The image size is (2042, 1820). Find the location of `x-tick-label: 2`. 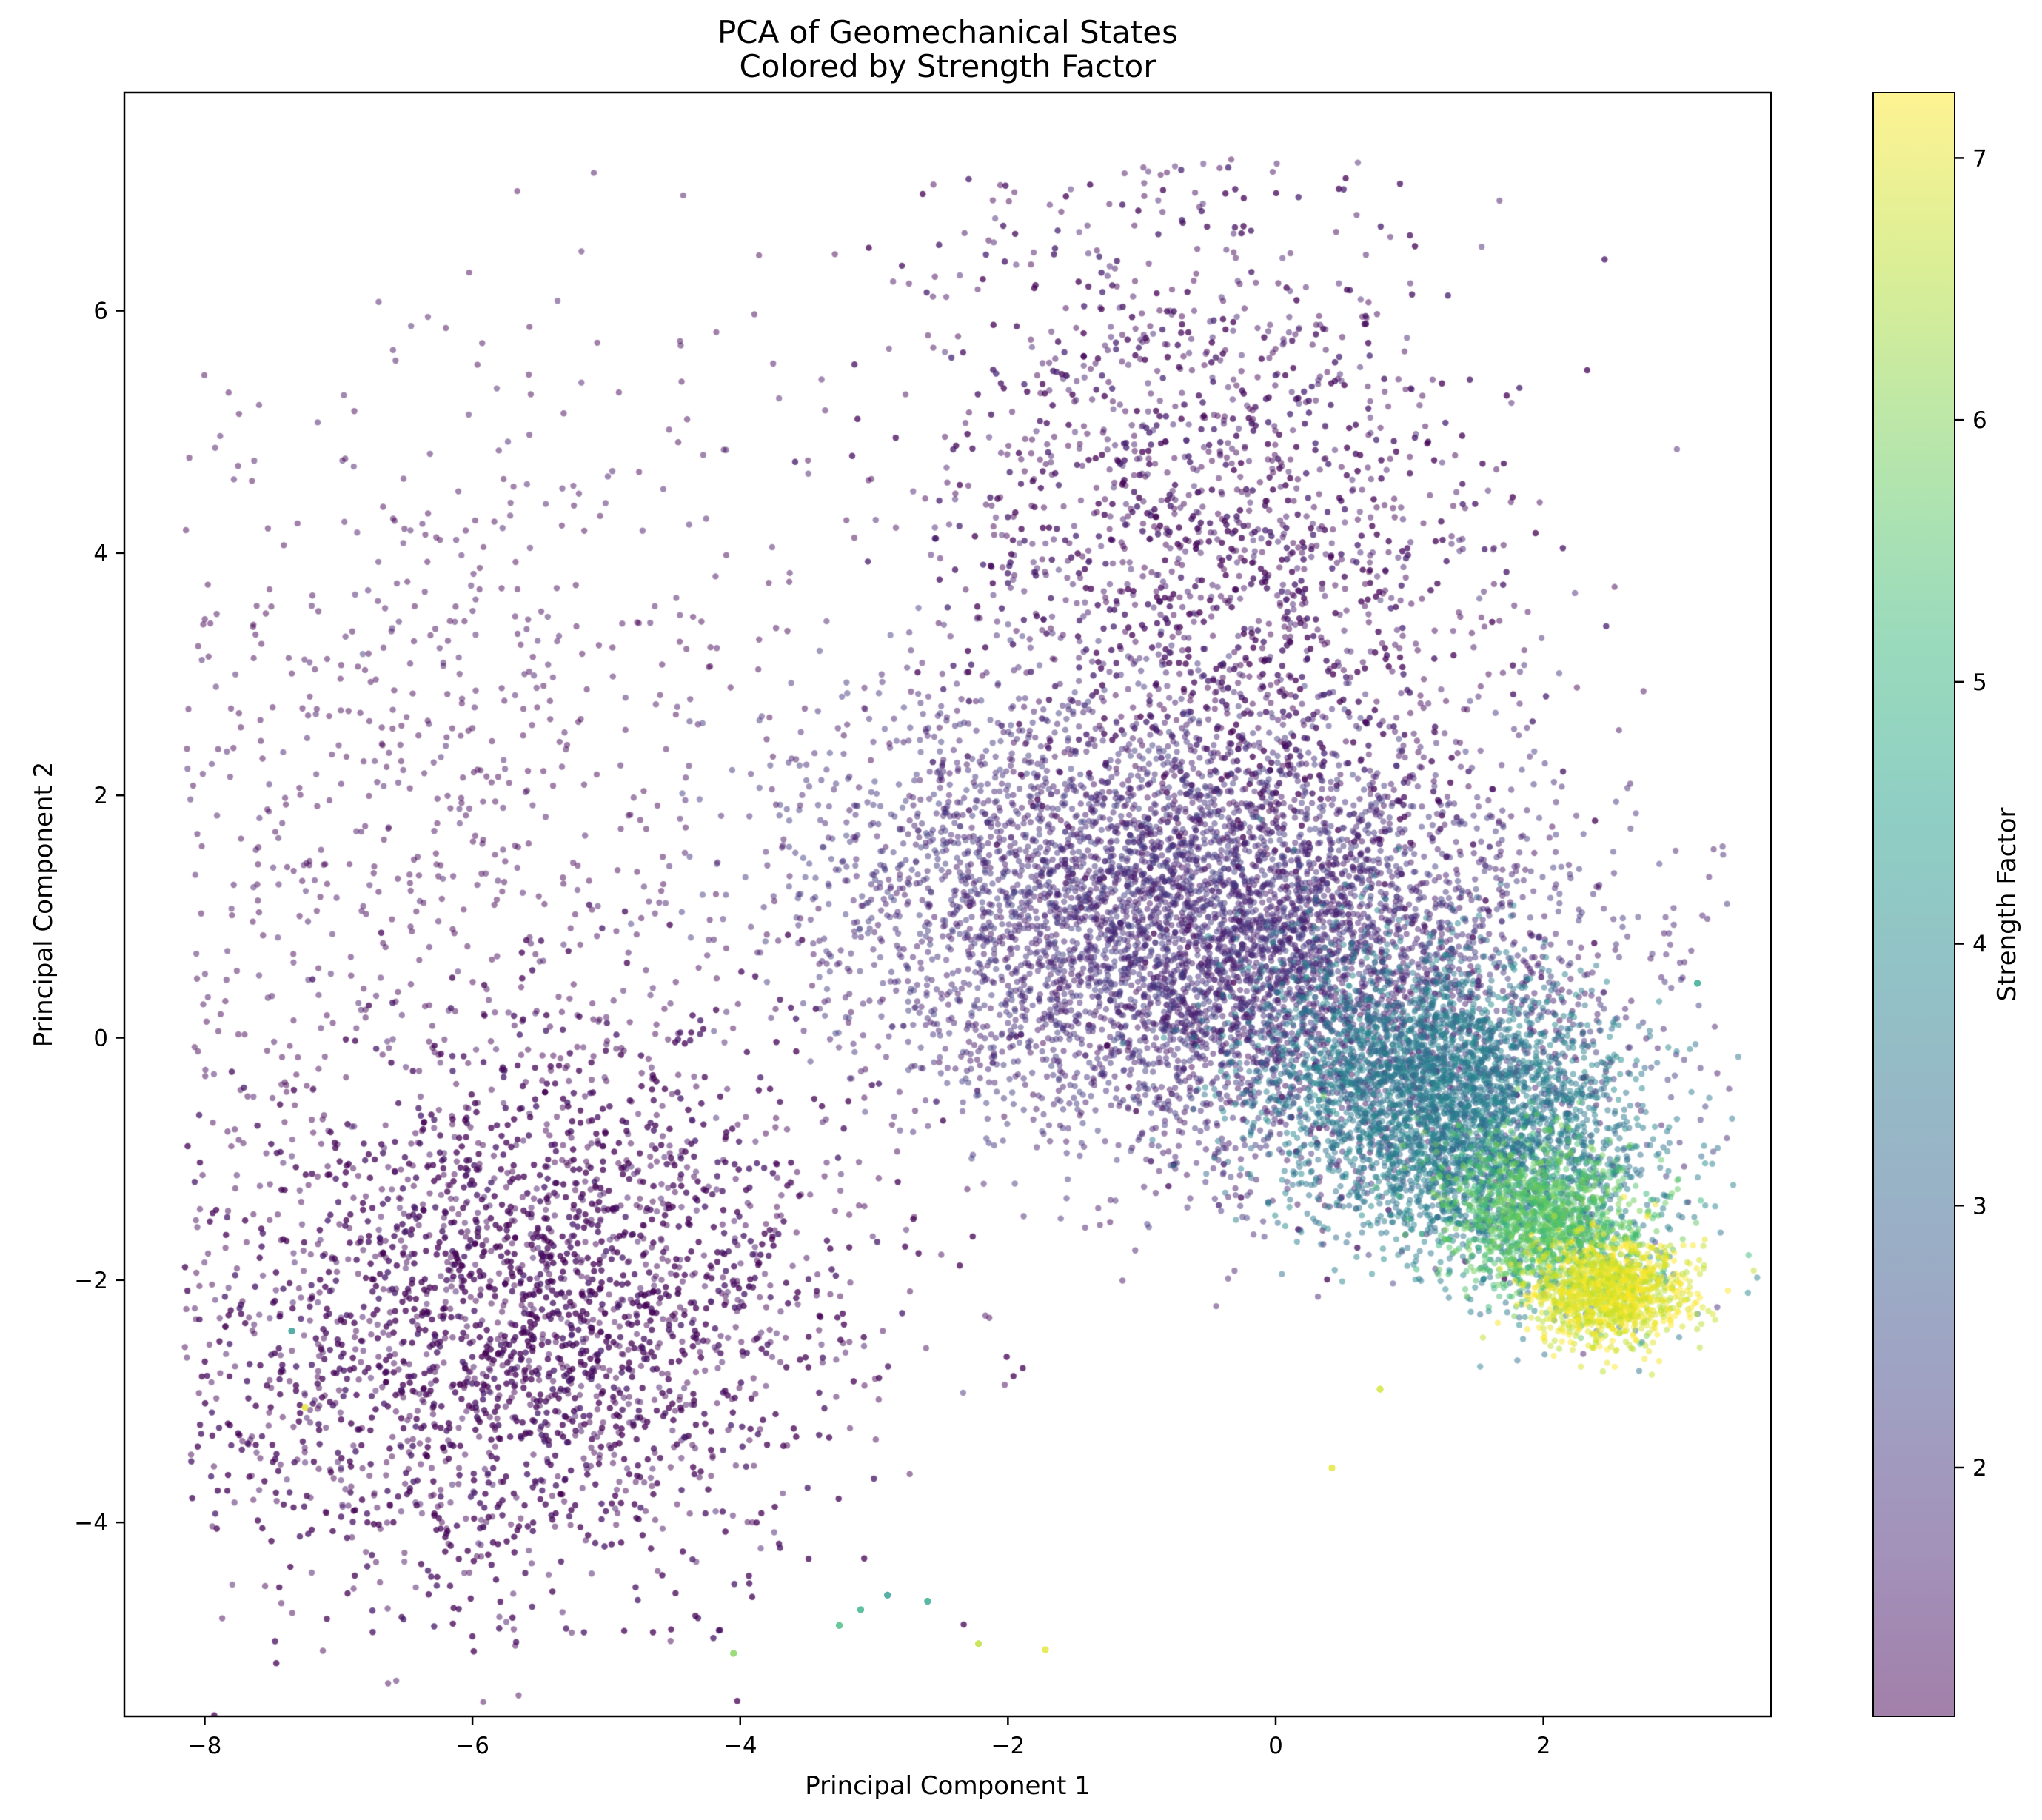

x-tick-label: 2 is located at coordinates (1544, 1746).